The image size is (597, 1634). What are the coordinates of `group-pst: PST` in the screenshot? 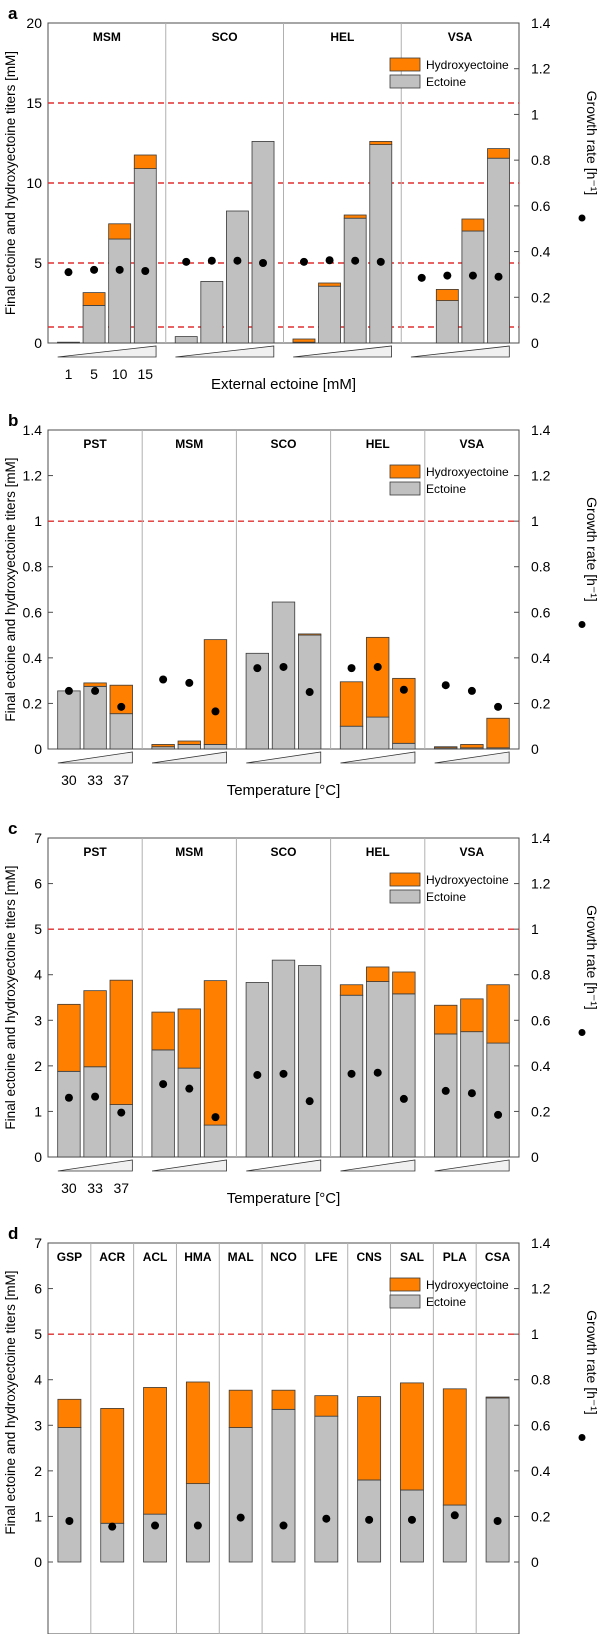 It's located at (95, 600).